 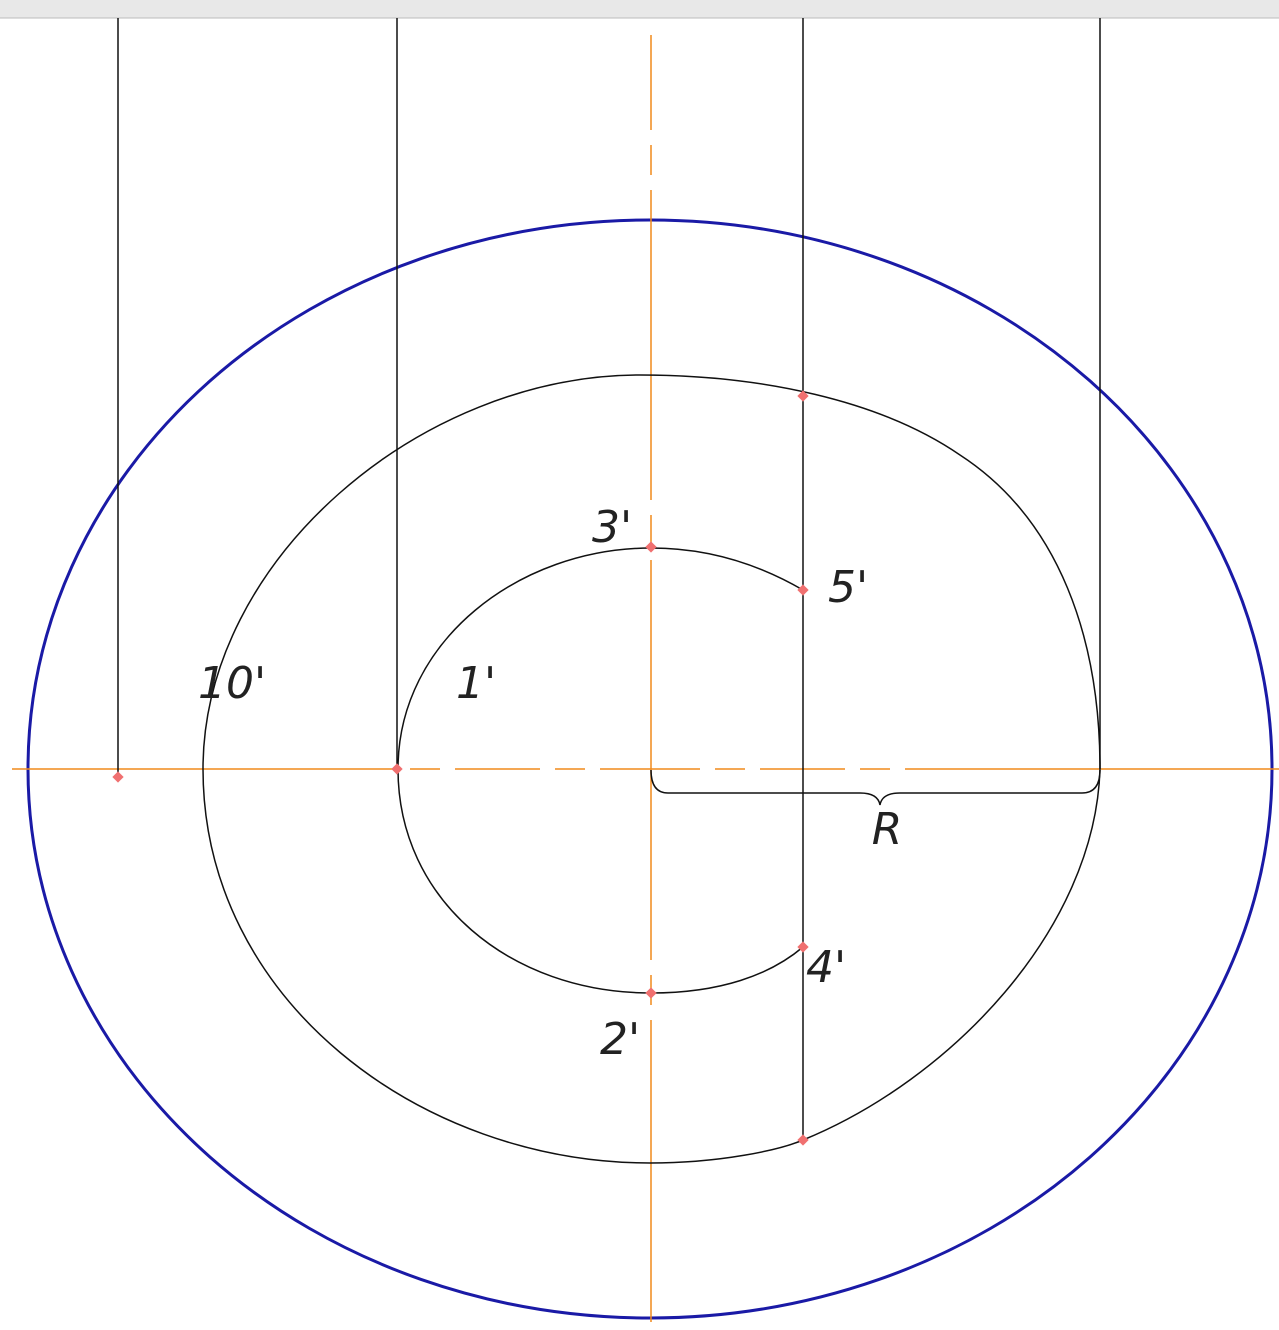 I want to click on inner-curve, so click(x=600, y=770).